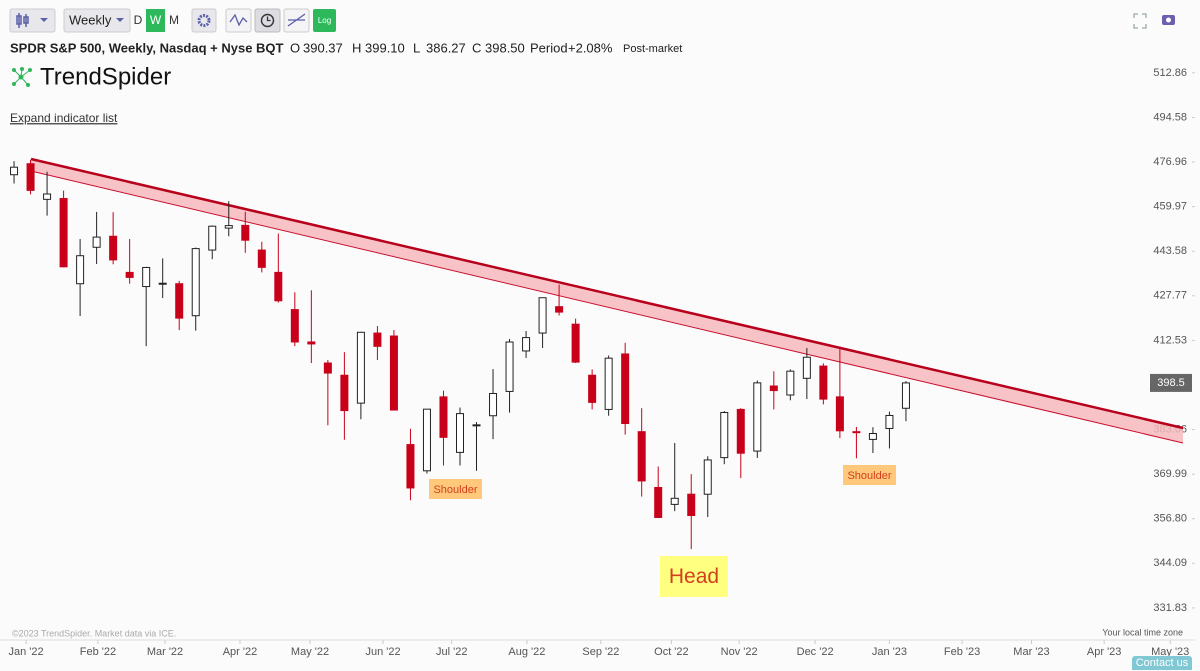 The height and width of the screenshot is (671, 1200). I want to click on y-tick-label: 427.77, so click(1170, 296).